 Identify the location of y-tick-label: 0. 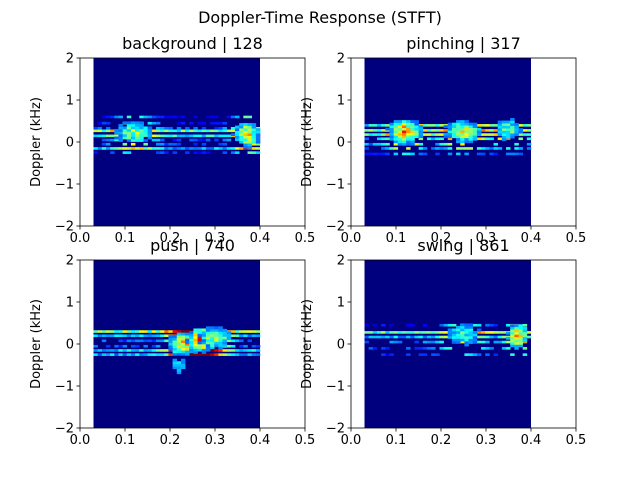
(341, 143).